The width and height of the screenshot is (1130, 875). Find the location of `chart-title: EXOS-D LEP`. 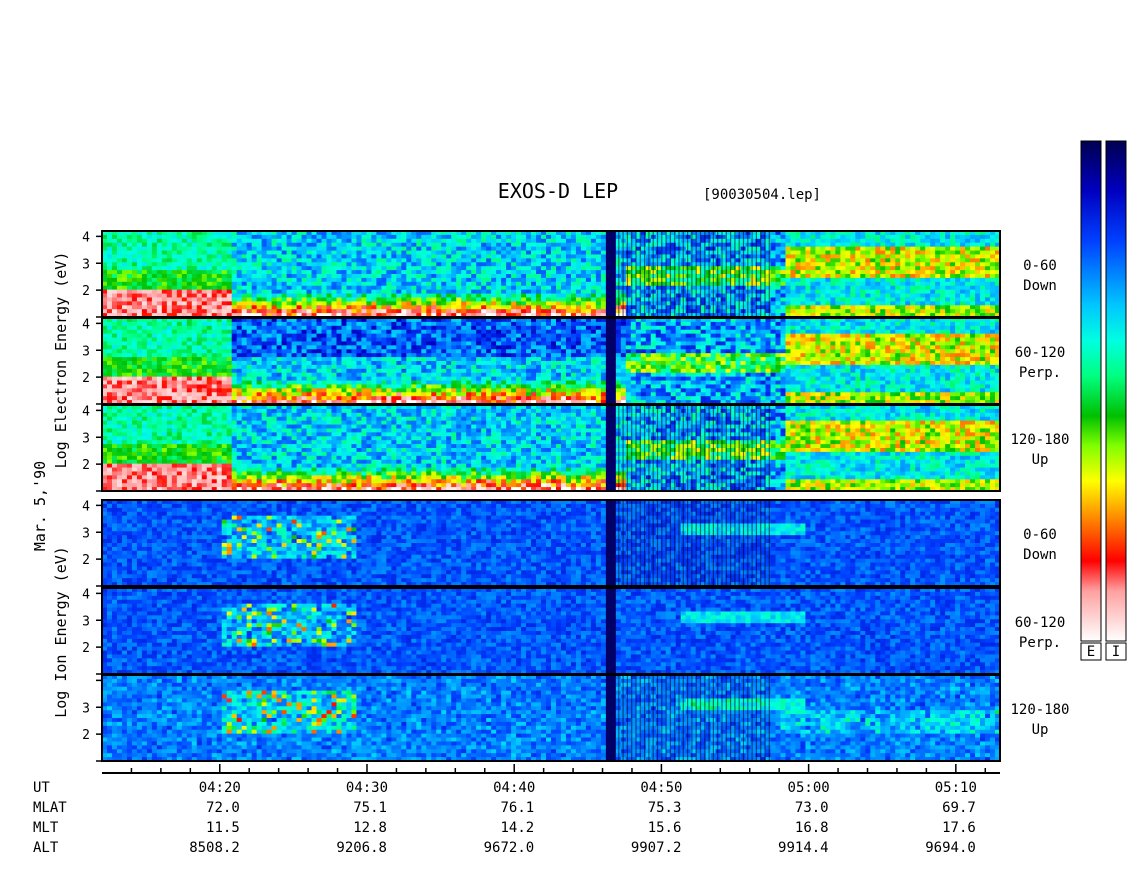

chart-title: EXOS-D LEP is located at coordinates (558, 191).